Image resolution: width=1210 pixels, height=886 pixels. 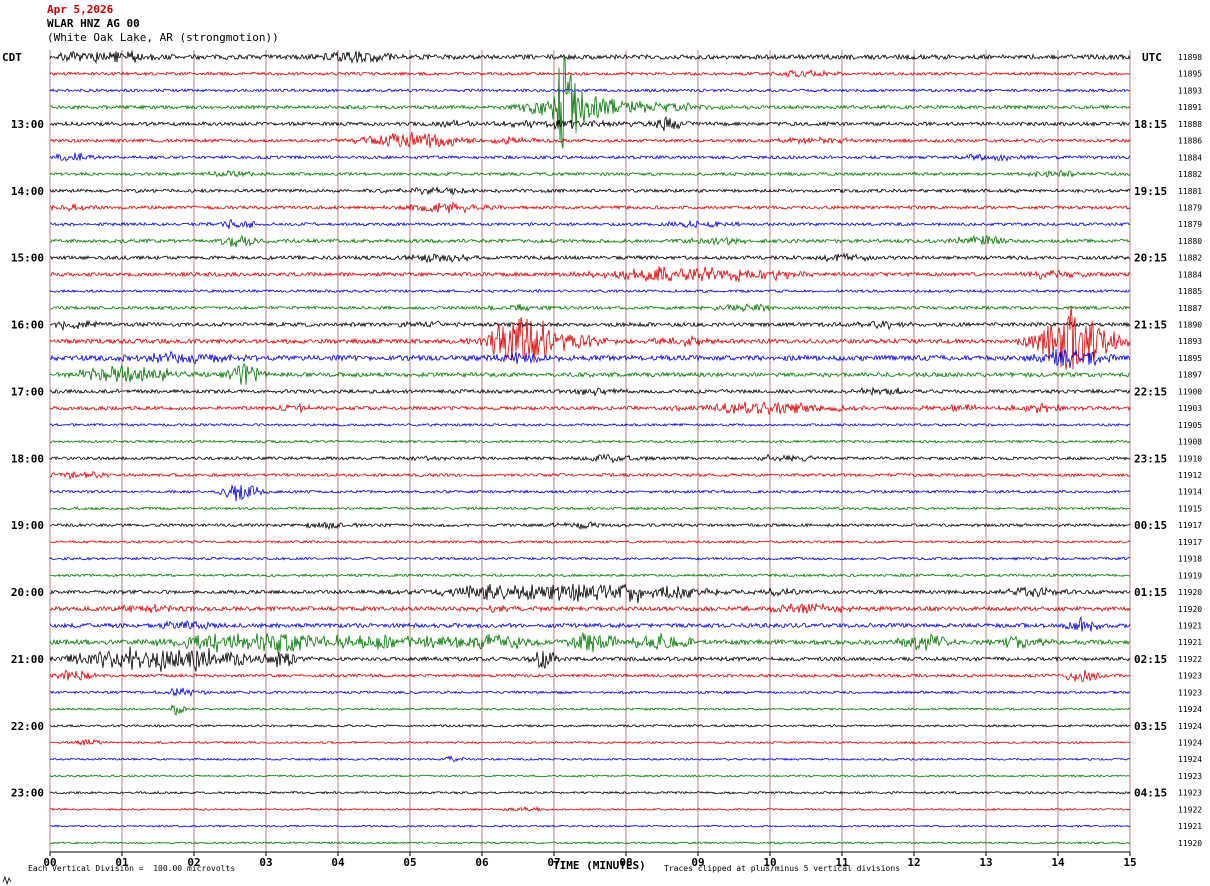 What do you see at coordinates (27, 458) in the screenshot?
I see `time-label-left: 18:00` at bounding box center [27, 458].